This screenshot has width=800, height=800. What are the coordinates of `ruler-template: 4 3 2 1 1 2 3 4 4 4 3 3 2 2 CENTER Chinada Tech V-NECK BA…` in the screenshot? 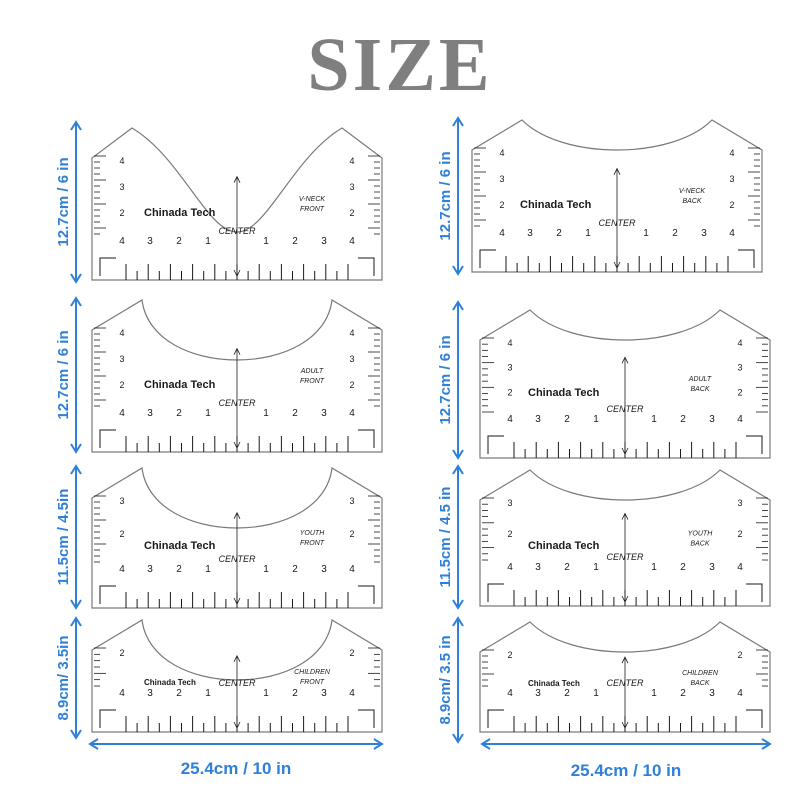 It's located at (617, 196).